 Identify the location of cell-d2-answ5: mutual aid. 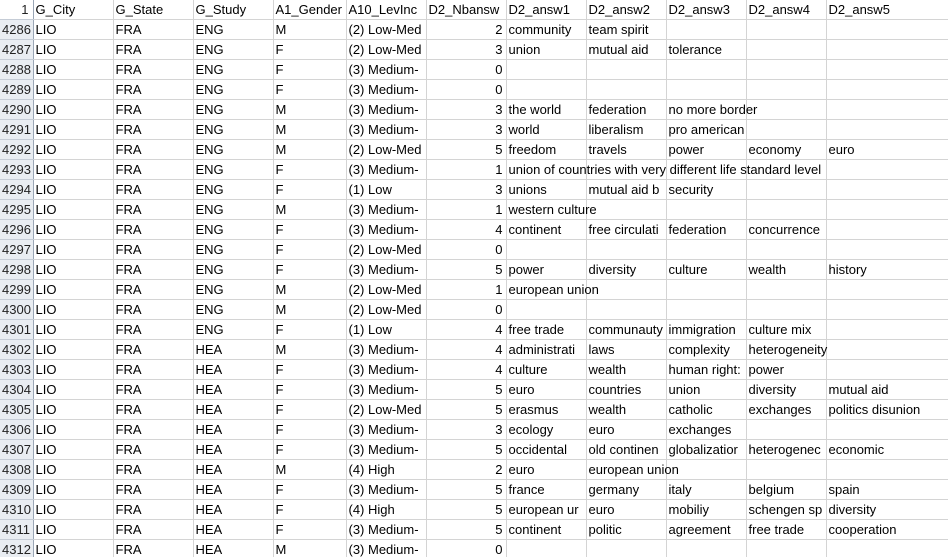
(887, 389).